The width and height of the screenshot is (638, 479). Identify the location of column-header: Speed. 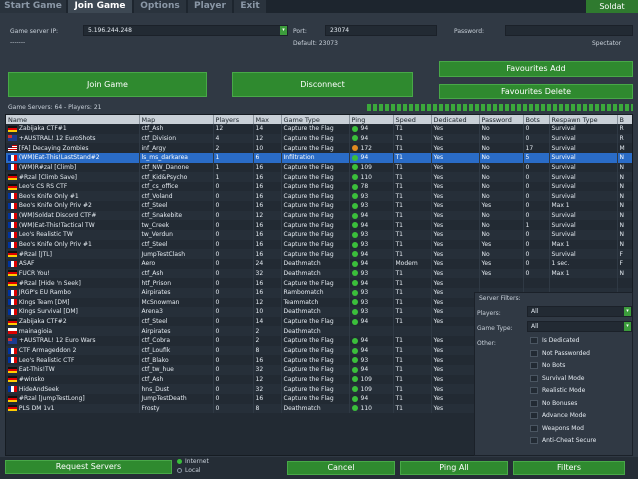
(412, 119).